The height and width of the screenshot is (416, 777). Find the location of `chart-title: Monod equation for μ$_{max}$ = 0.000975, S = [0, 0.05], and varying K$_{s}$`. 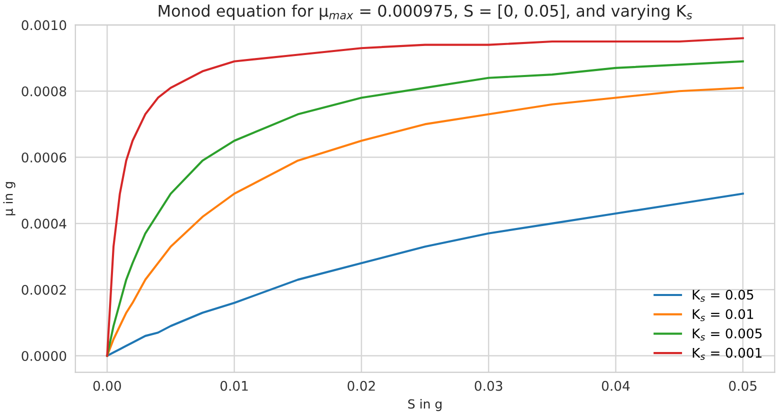

chart-title: Monod equation for μ$_{max}$ = 0.000975, S = [0, 0.05], and varying K$_{s}$ is located at coordinates (425, 12).